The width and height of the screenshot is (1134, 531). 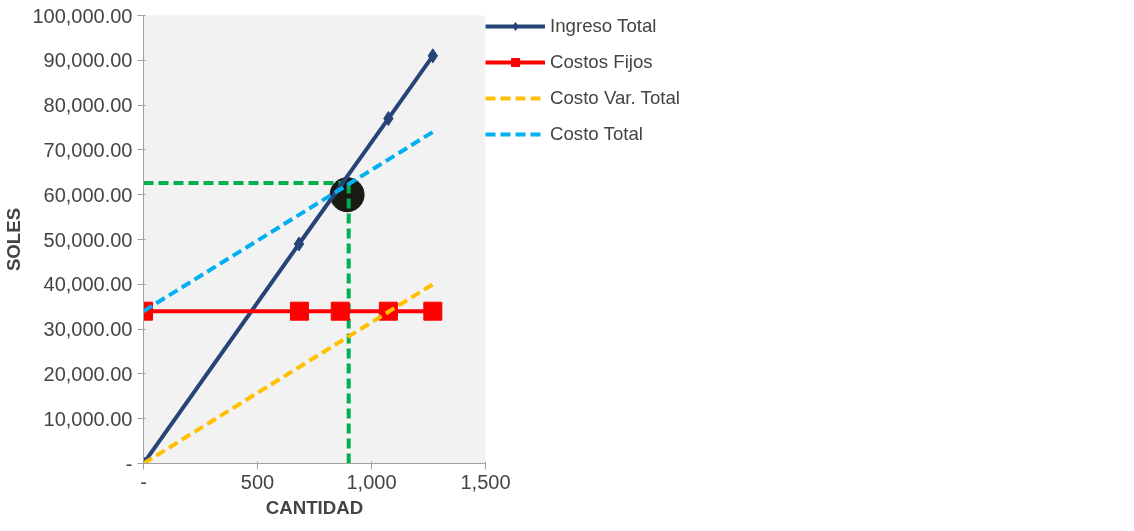 What do you see at coordinates (371, 481) in the screenshot?
I see `x-tick-label: 1,000` at bounding box center [371, 481].